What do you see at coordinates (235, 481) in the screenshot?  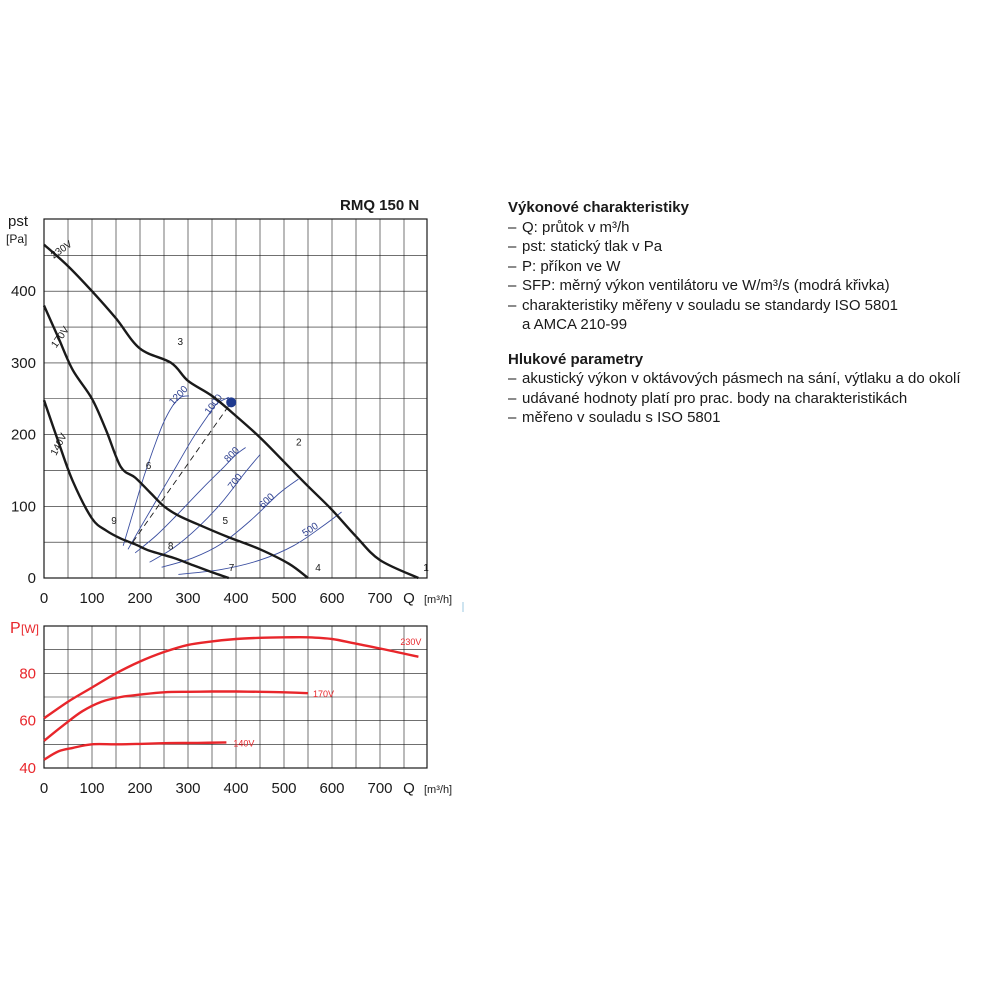 I see `sfp-label: 700` at bounding box center [235, 481].